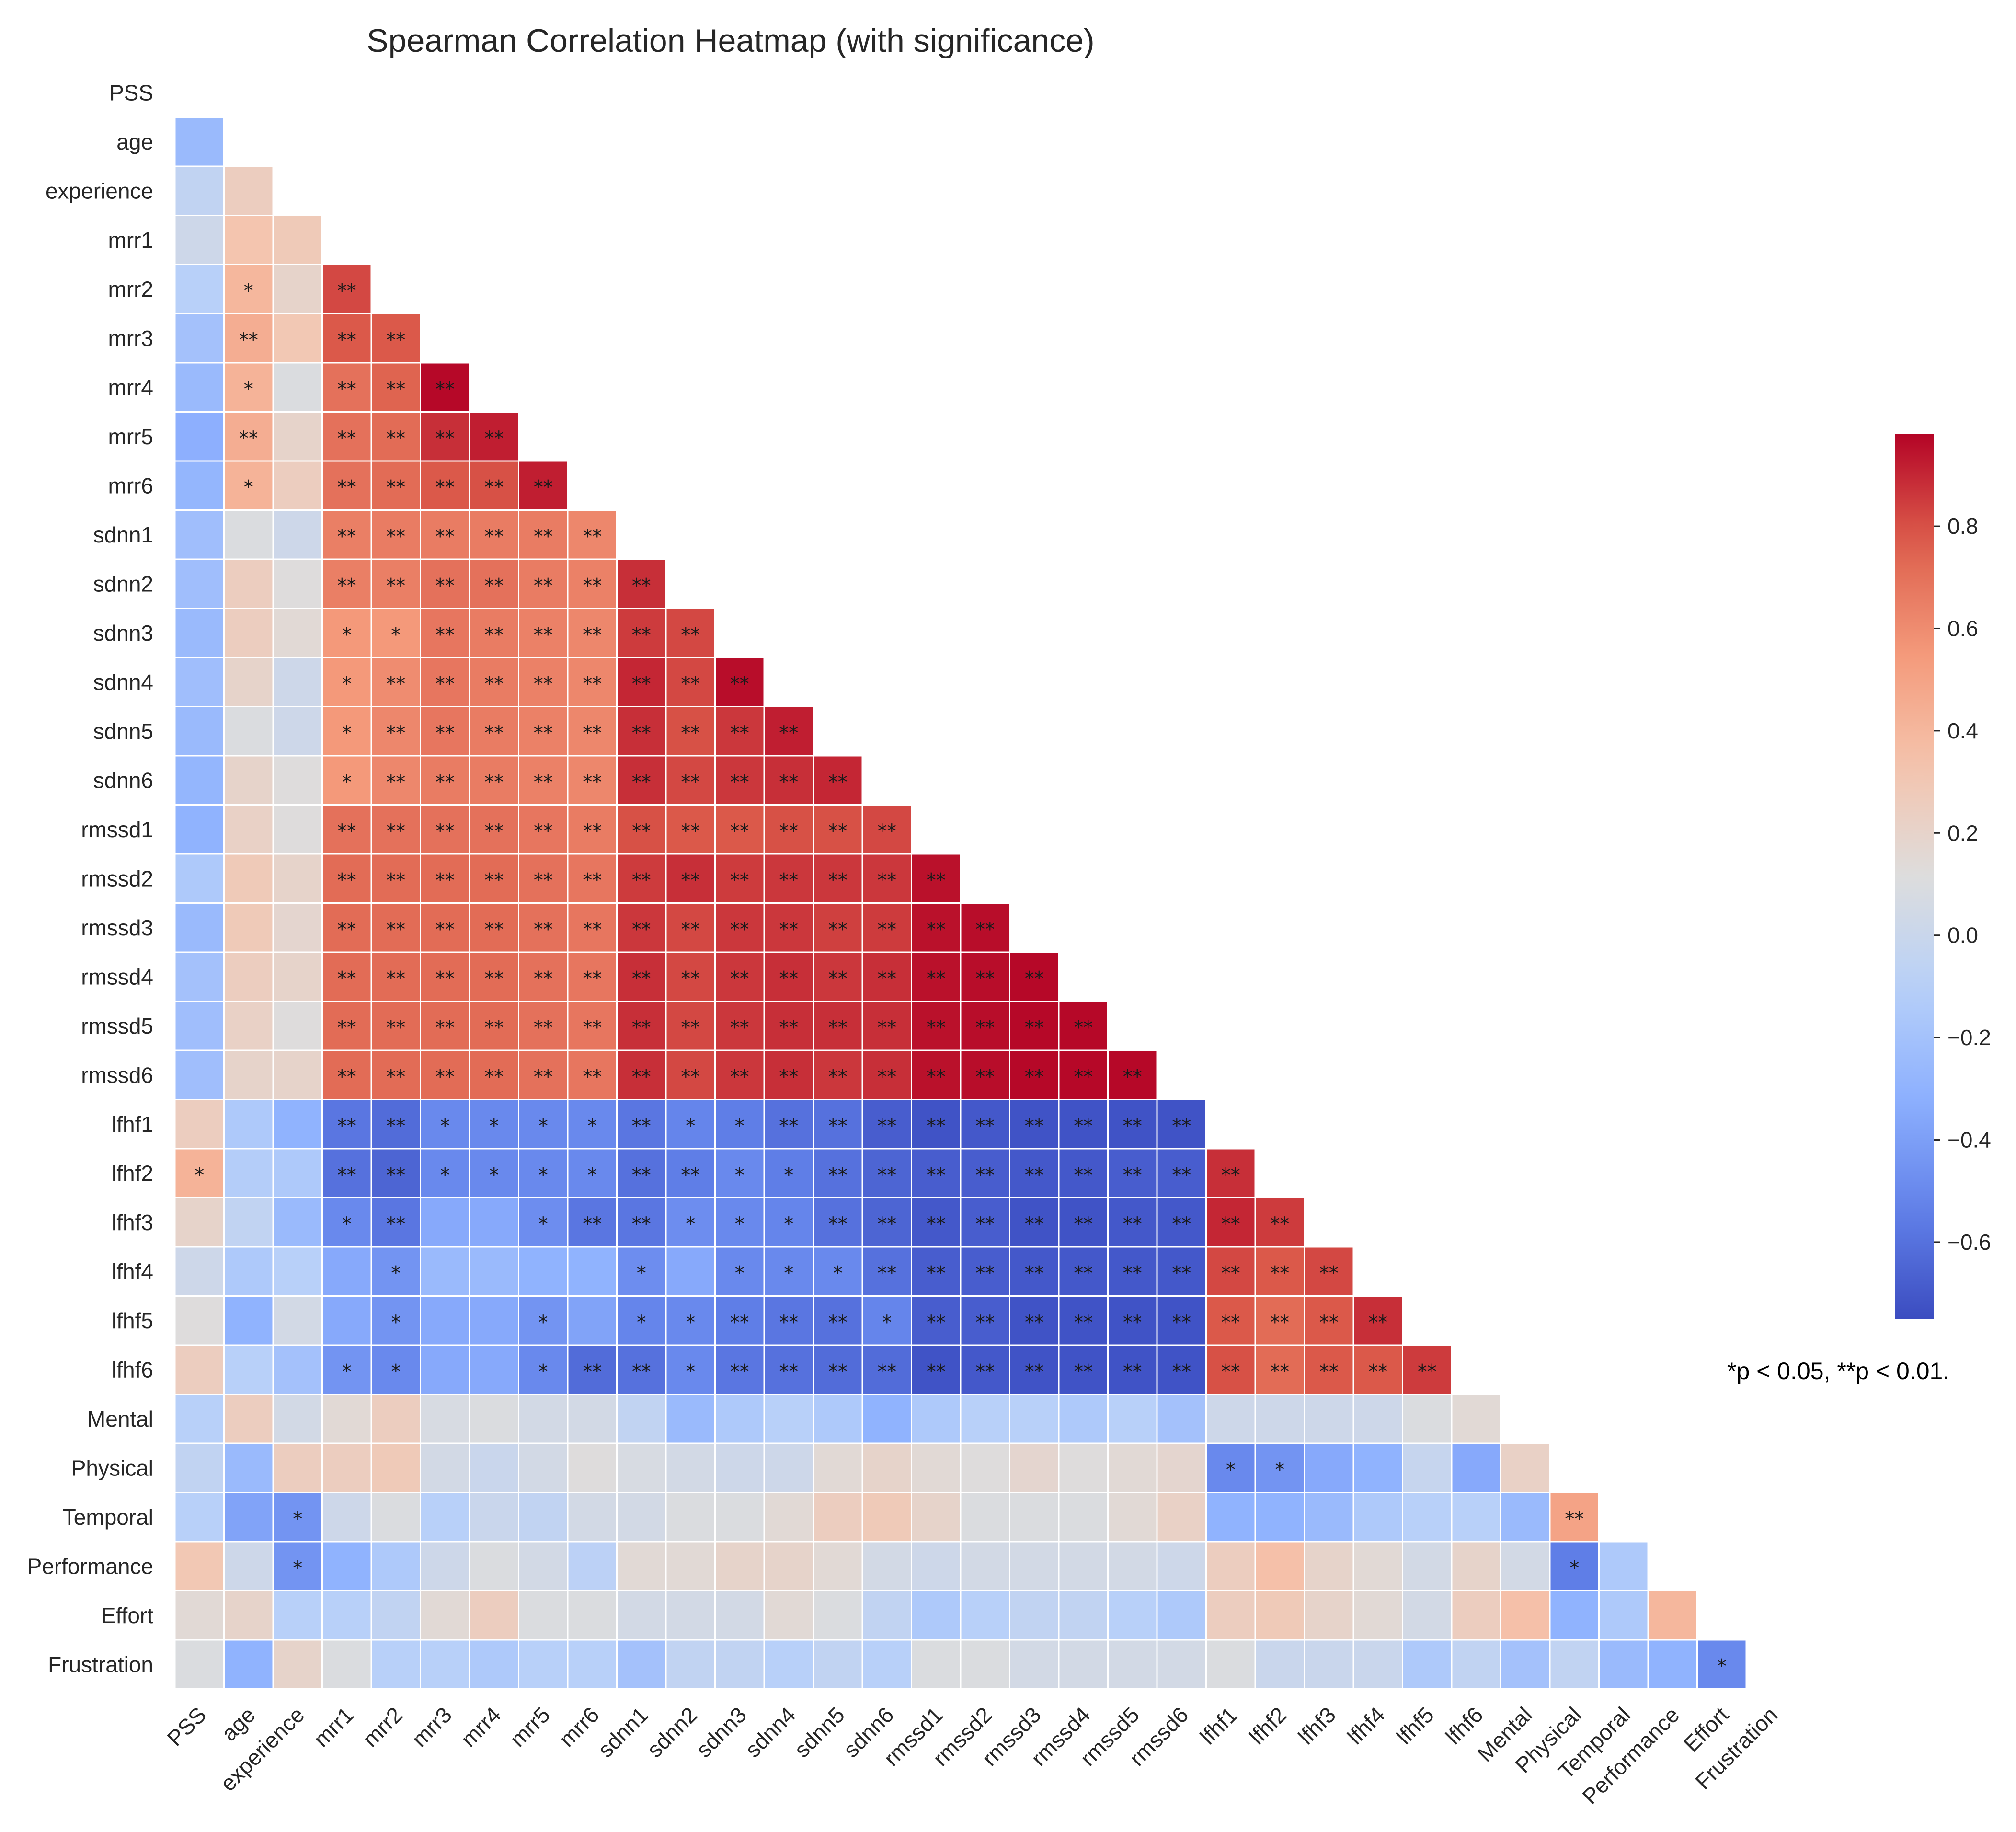  Describe the element at coordinates (333, 1727) in the screenshot. I see `x-tick-label: mrr1` at that location.